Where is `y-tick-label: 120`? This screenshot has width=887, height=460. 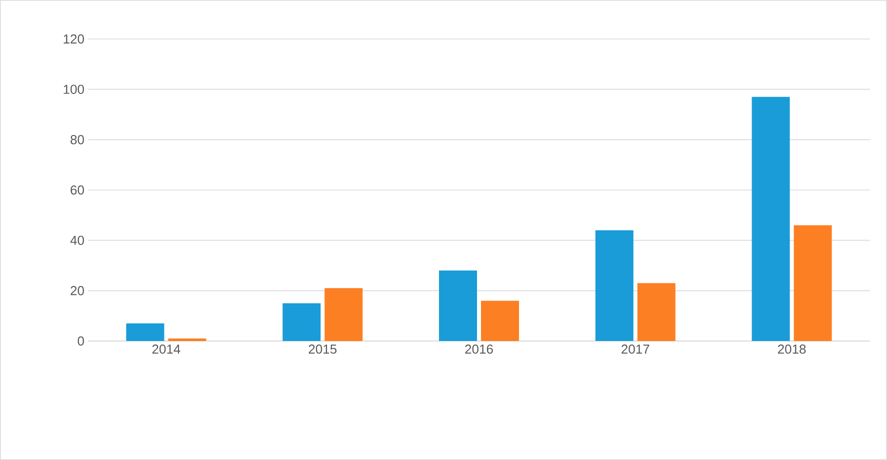
y-tick-label: 120 is located at coordinates (74, 39).